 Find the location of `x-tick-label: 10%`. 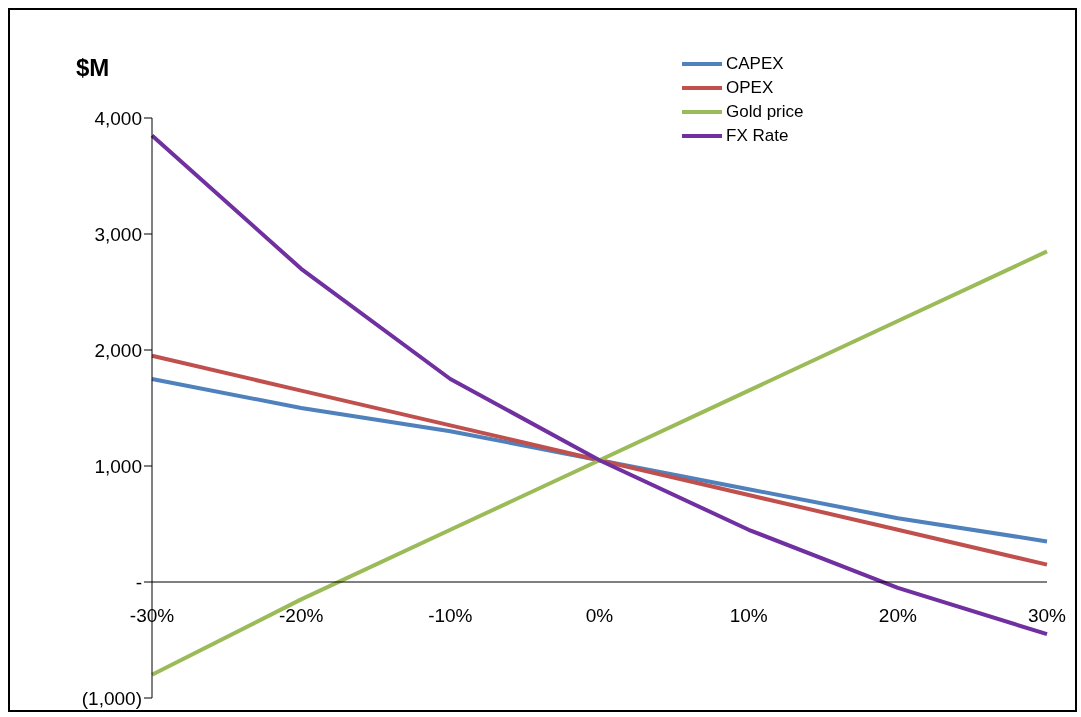

x-tick-label: 10% is located at coordinates (748, 615).